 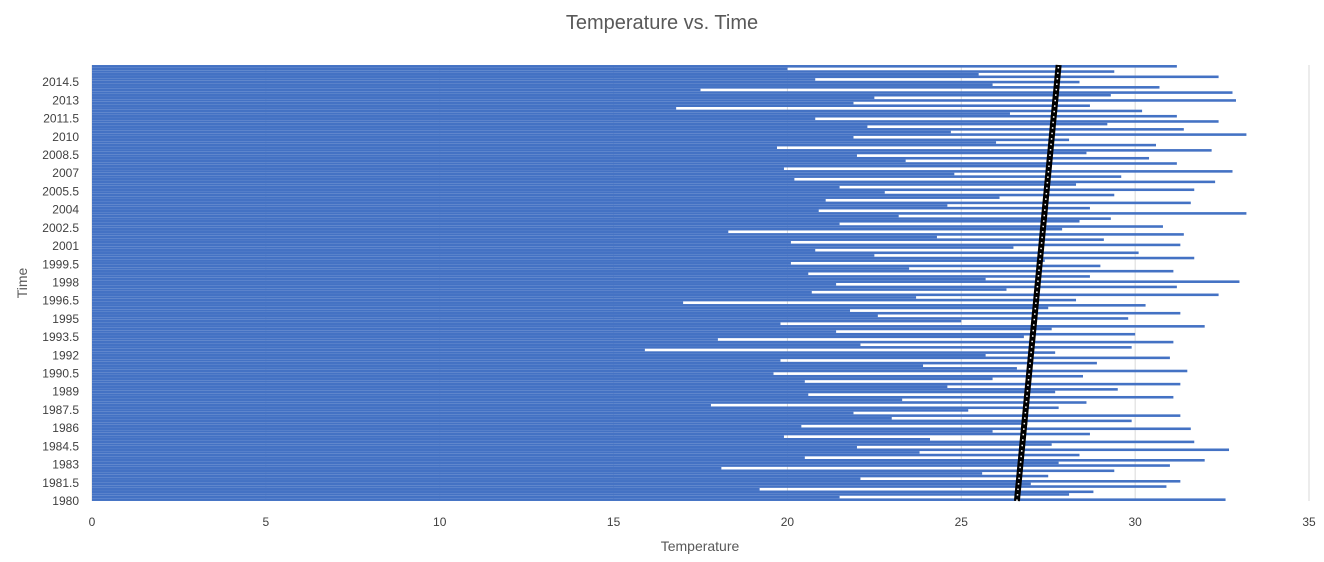 I want to click on chart-title: Temperature vs. Time, so click(x=662, y=23).